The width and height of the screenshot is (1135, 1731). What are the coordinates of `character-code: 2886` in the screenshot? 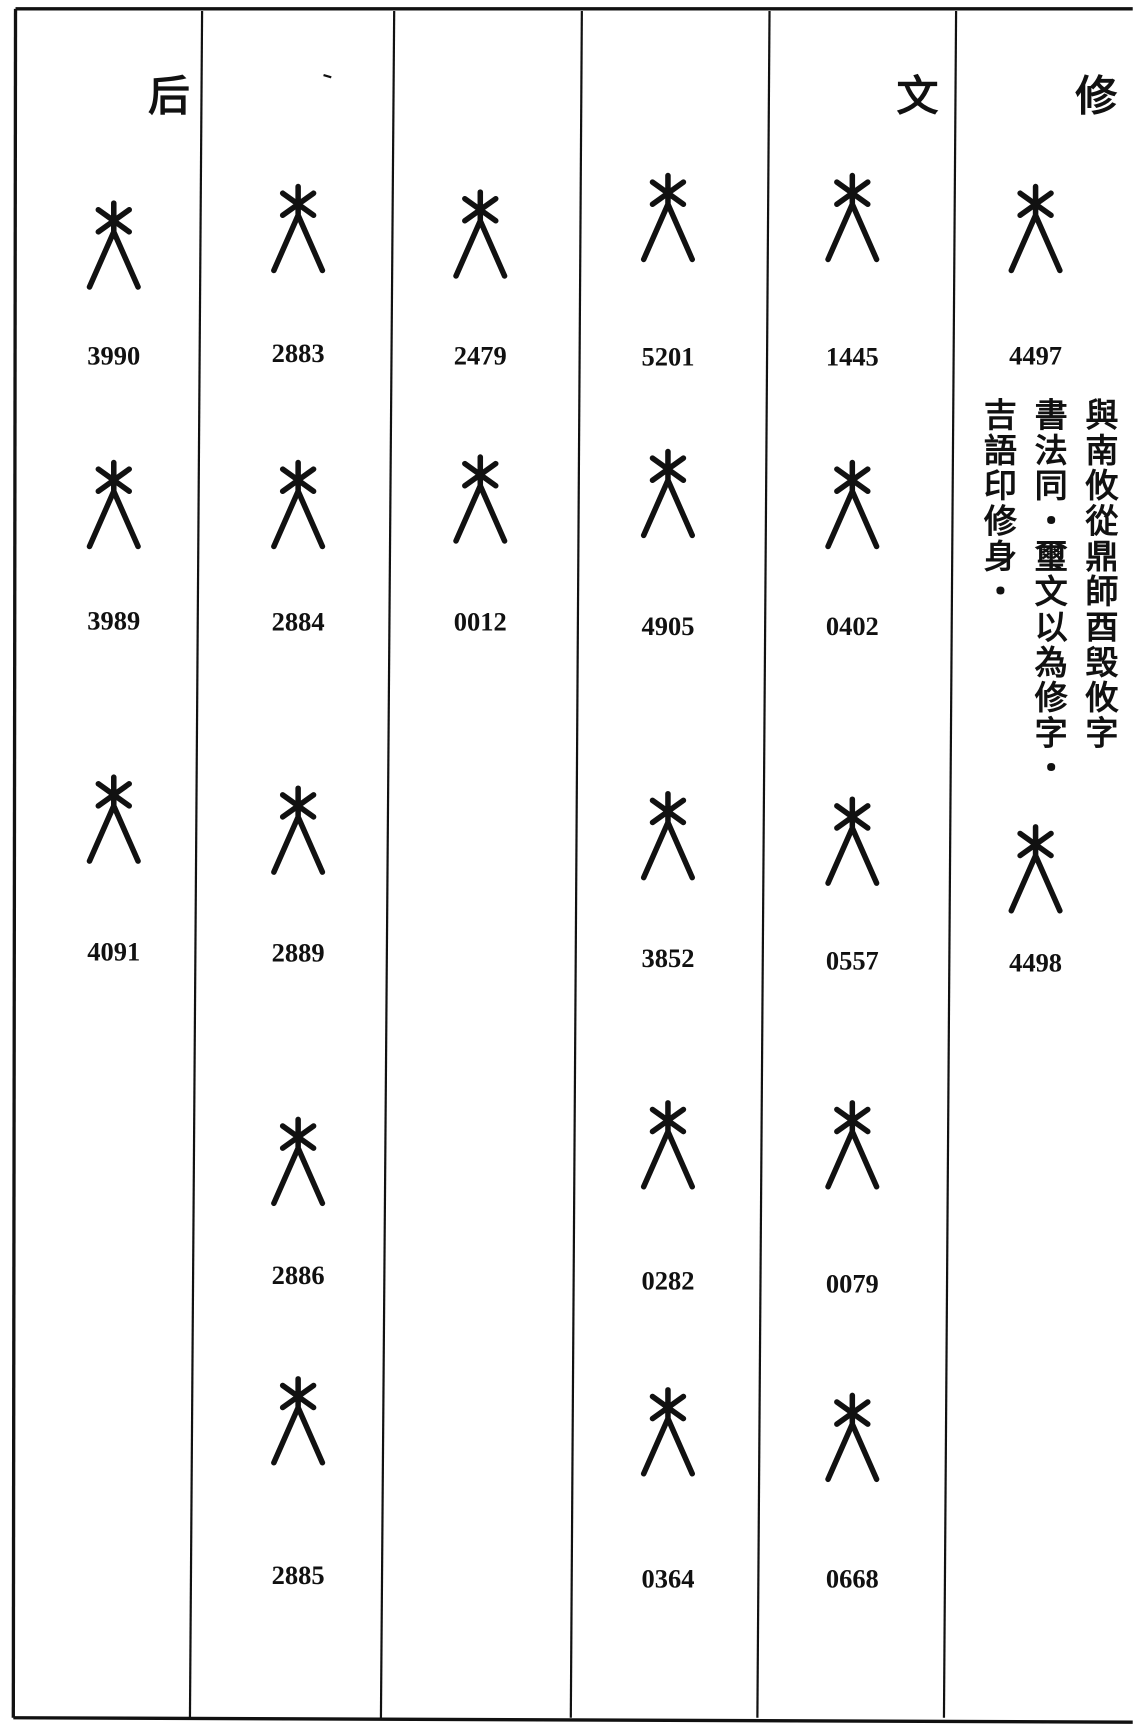 It's located at (298, 1275).